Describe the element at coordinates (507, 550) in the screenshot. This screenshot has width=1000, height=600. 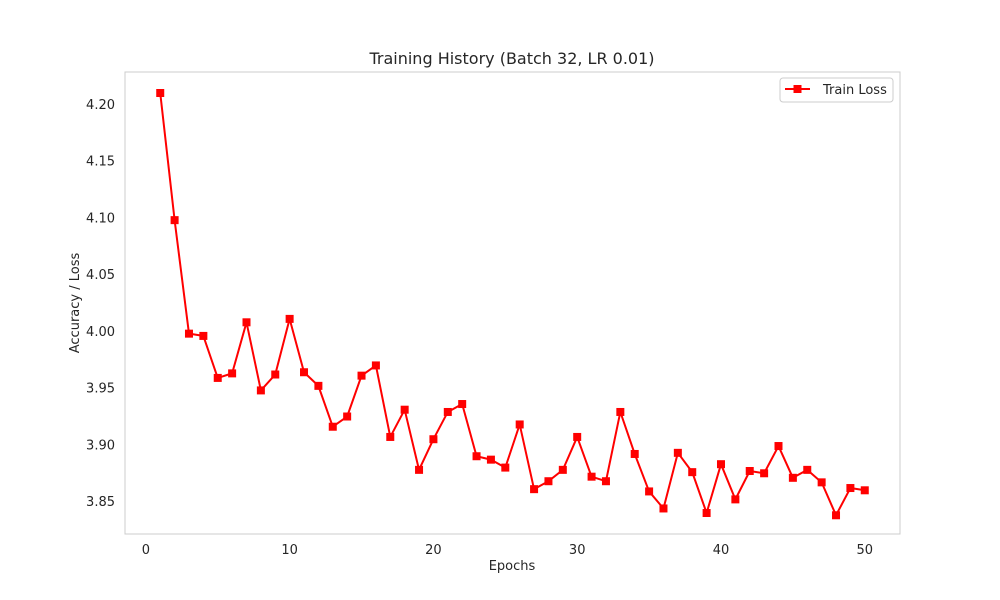
I see `x-axis-ticks: 0 10 20 30 40 50` at that location.